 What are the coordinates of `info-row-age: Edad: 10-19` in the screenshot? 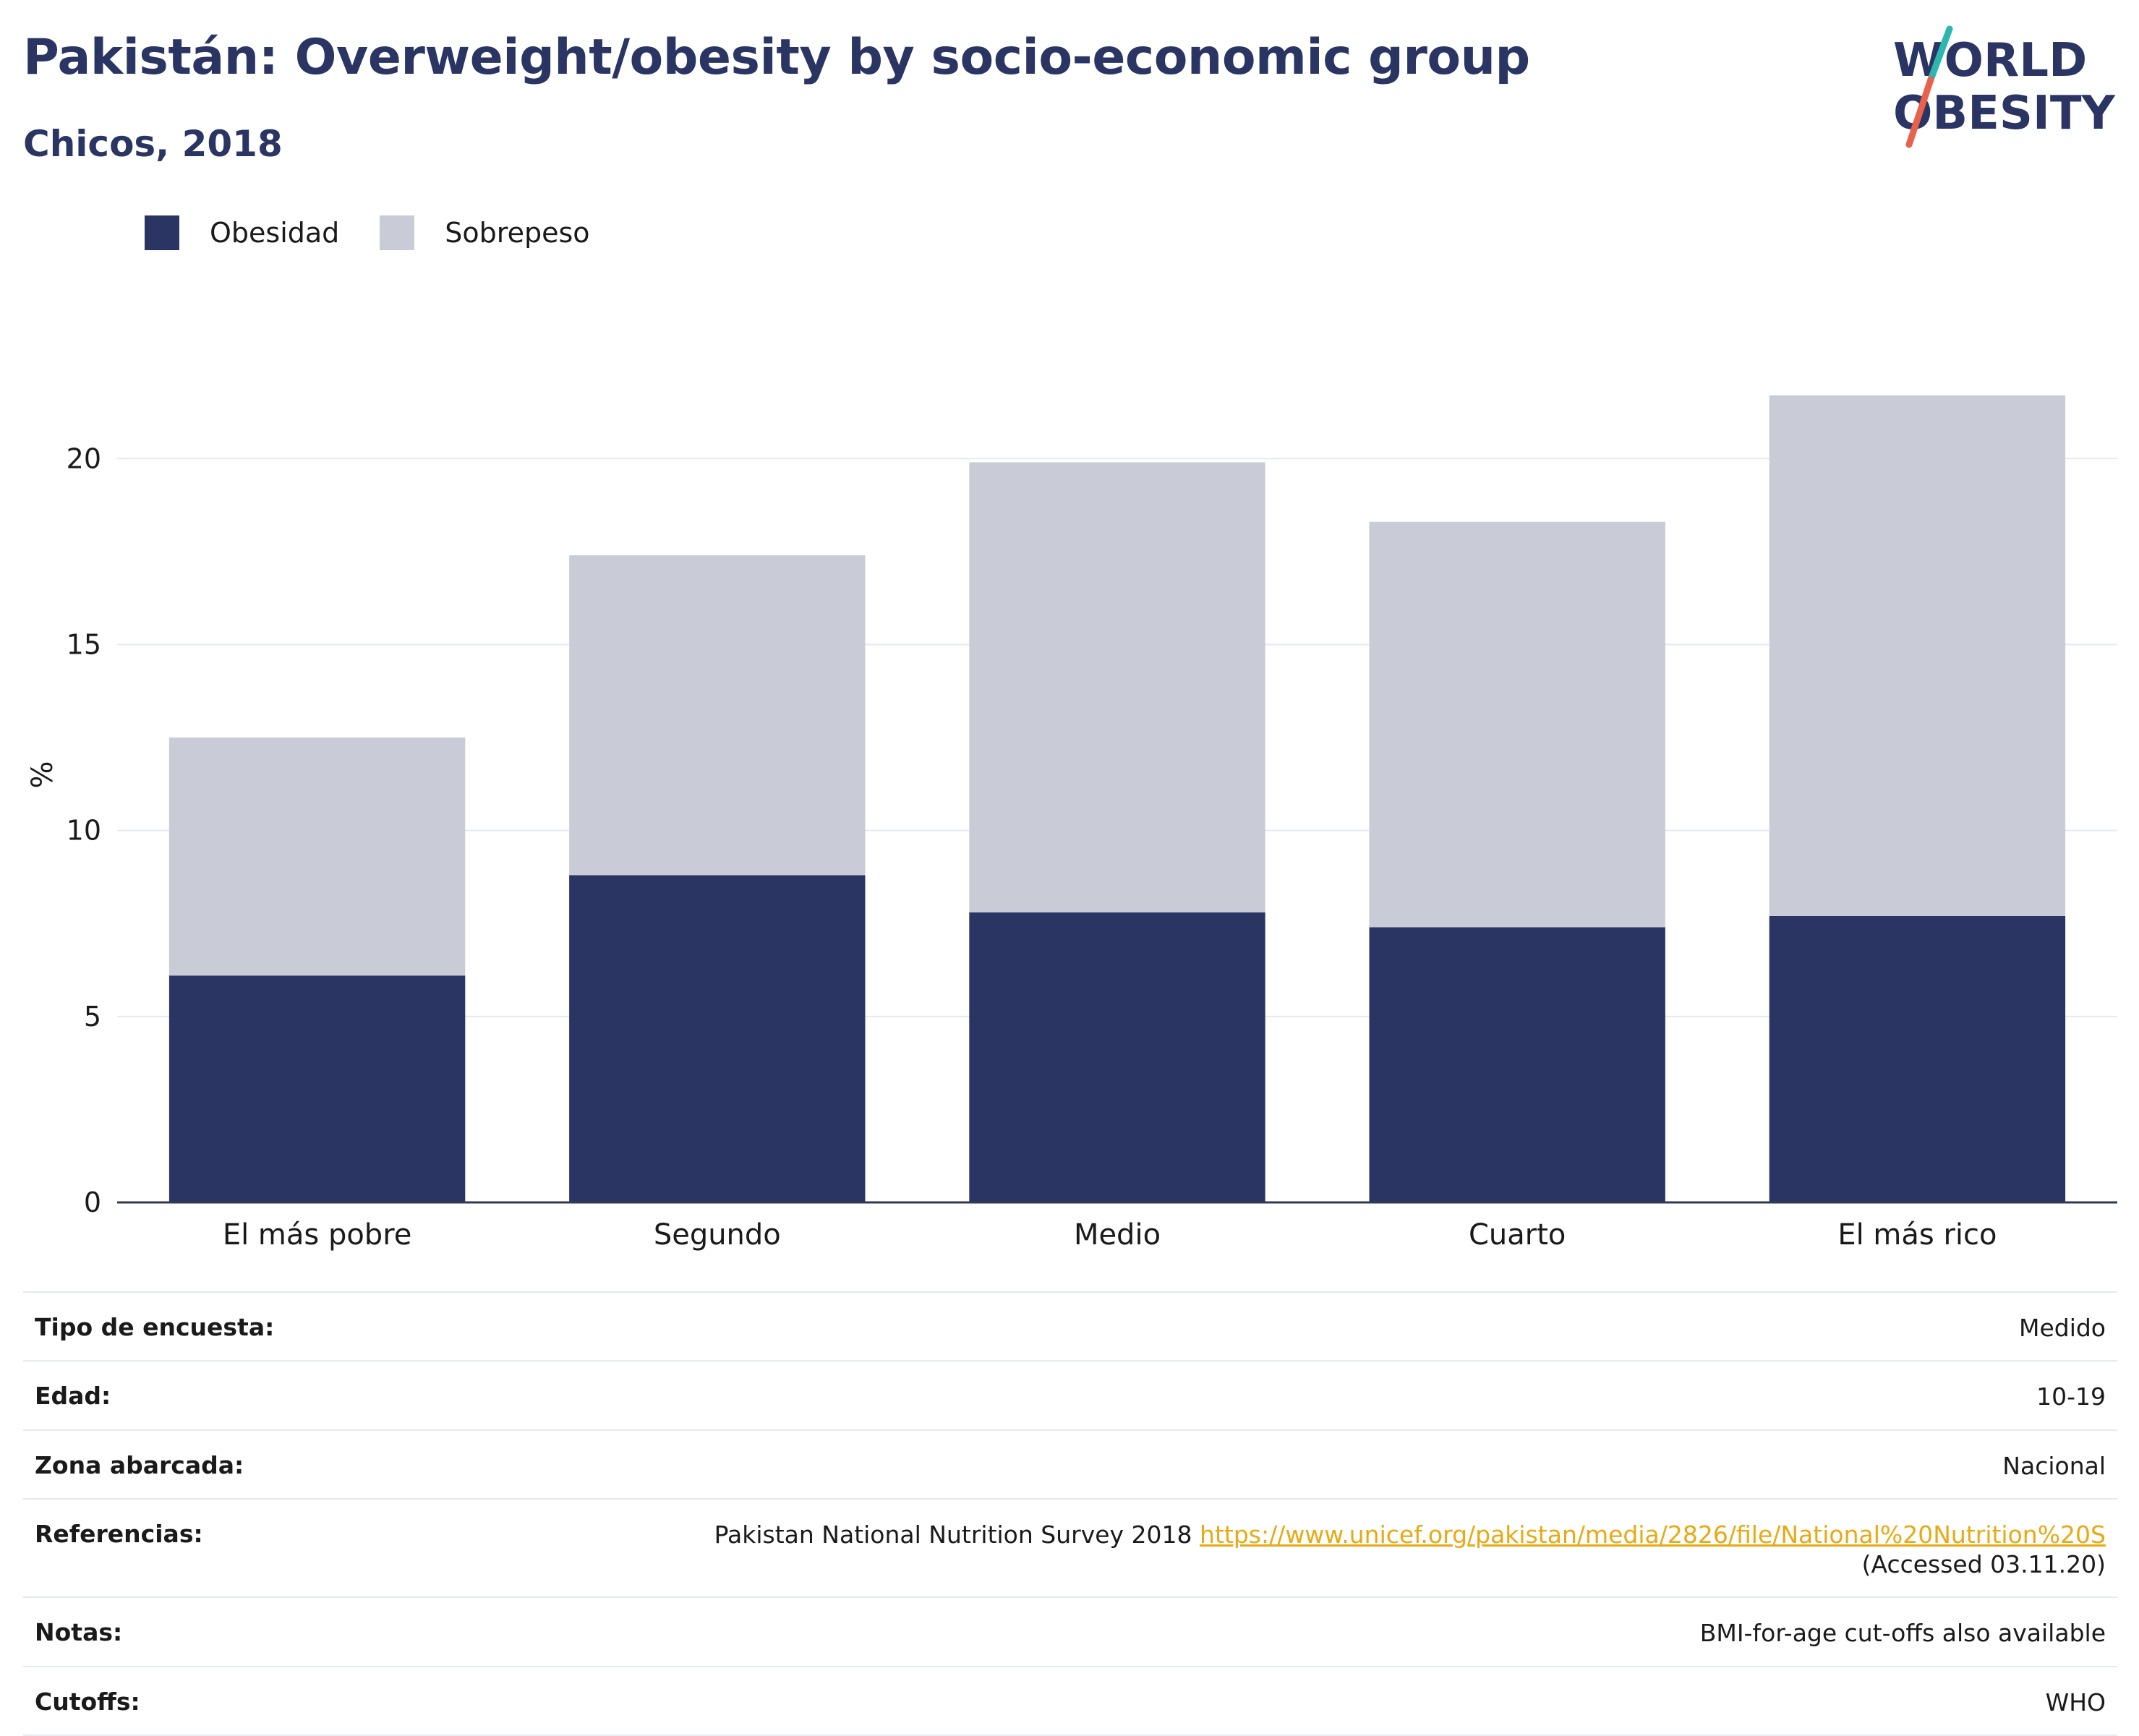 It's located at (1070, 1394).